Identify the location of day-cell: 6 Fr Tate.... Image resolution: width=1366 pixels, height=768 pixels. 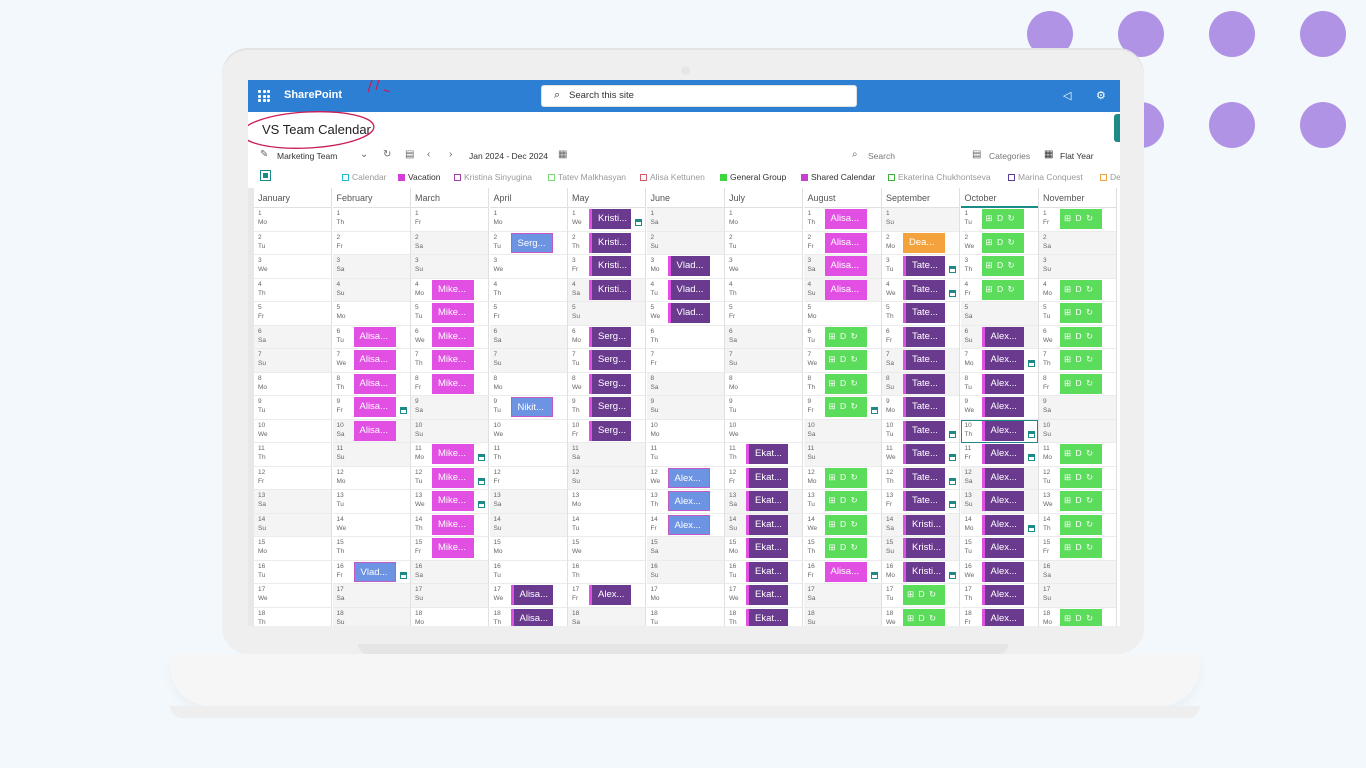
(920, 337).